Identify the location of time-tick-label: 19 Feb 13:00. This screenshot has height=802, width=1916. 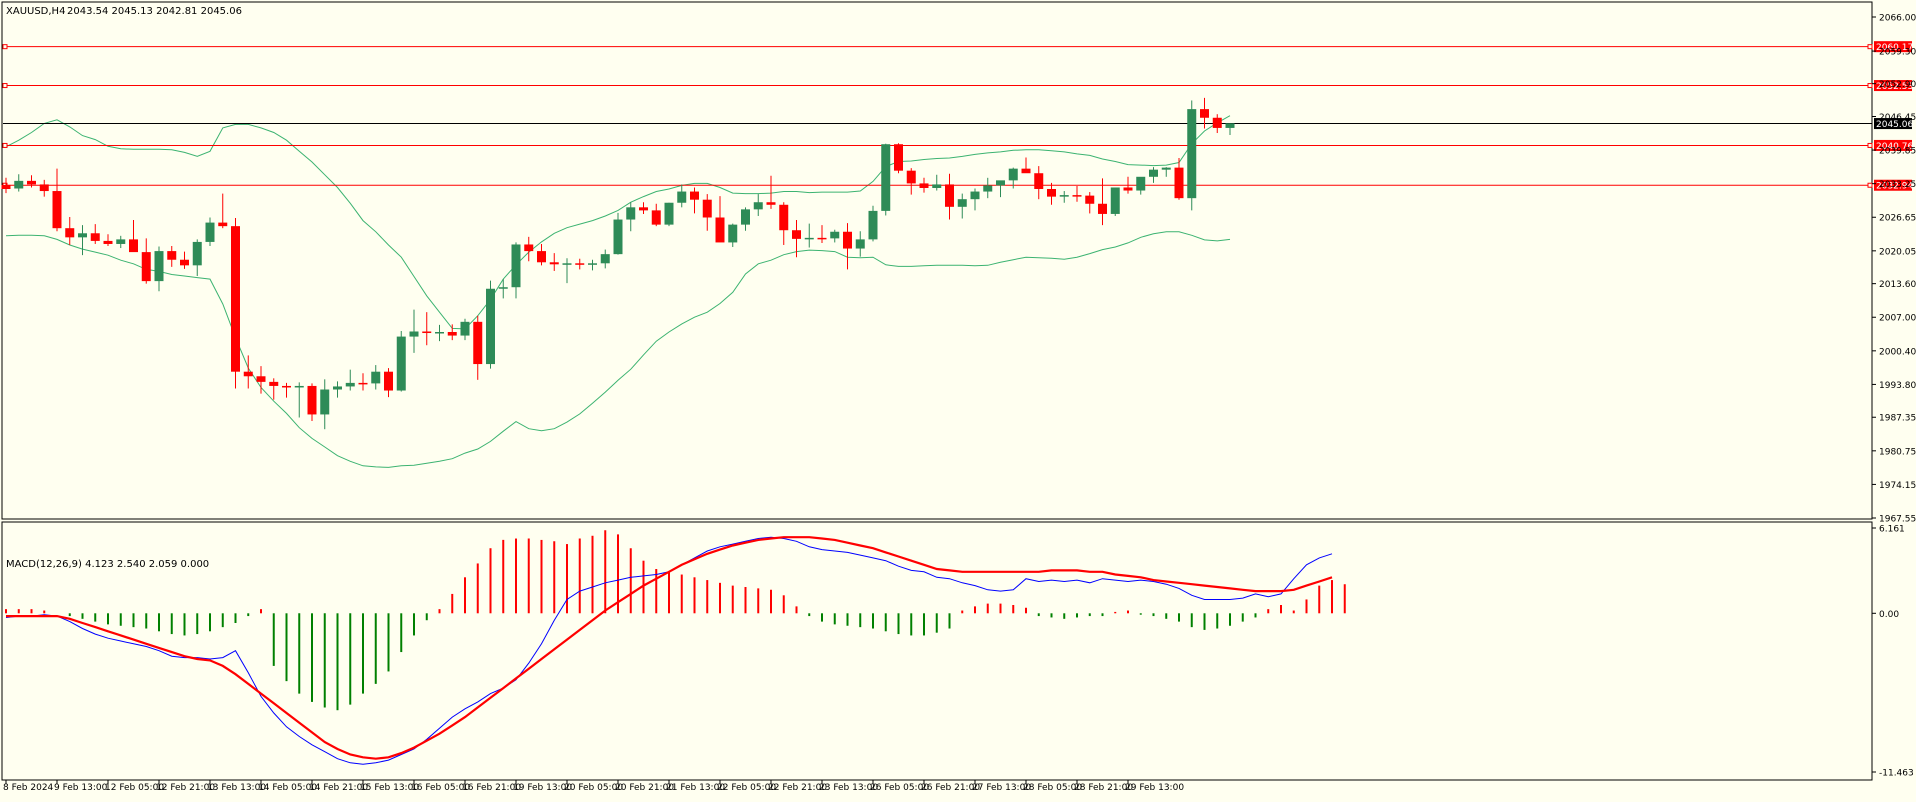
(542, 788).